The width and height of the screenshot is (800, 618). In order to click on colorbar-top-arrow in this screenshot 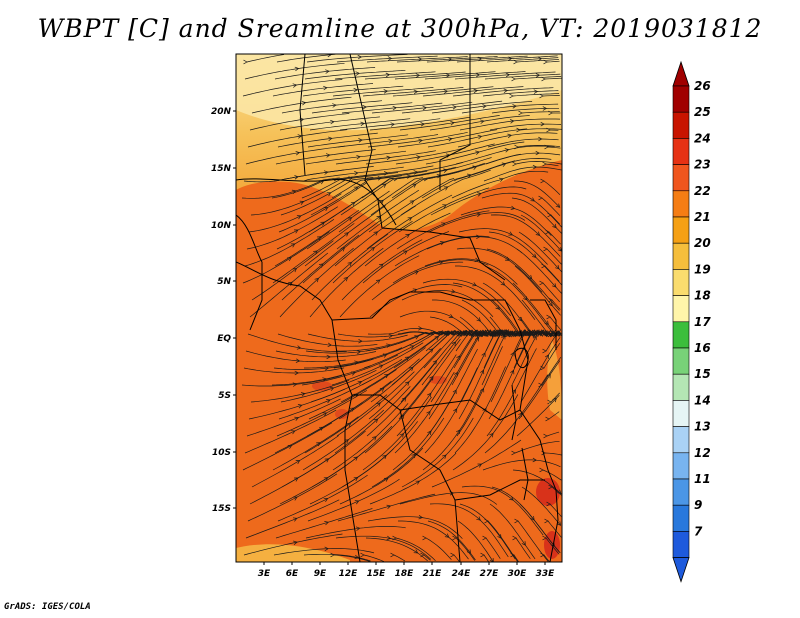, I will do `click(681, 73)`.